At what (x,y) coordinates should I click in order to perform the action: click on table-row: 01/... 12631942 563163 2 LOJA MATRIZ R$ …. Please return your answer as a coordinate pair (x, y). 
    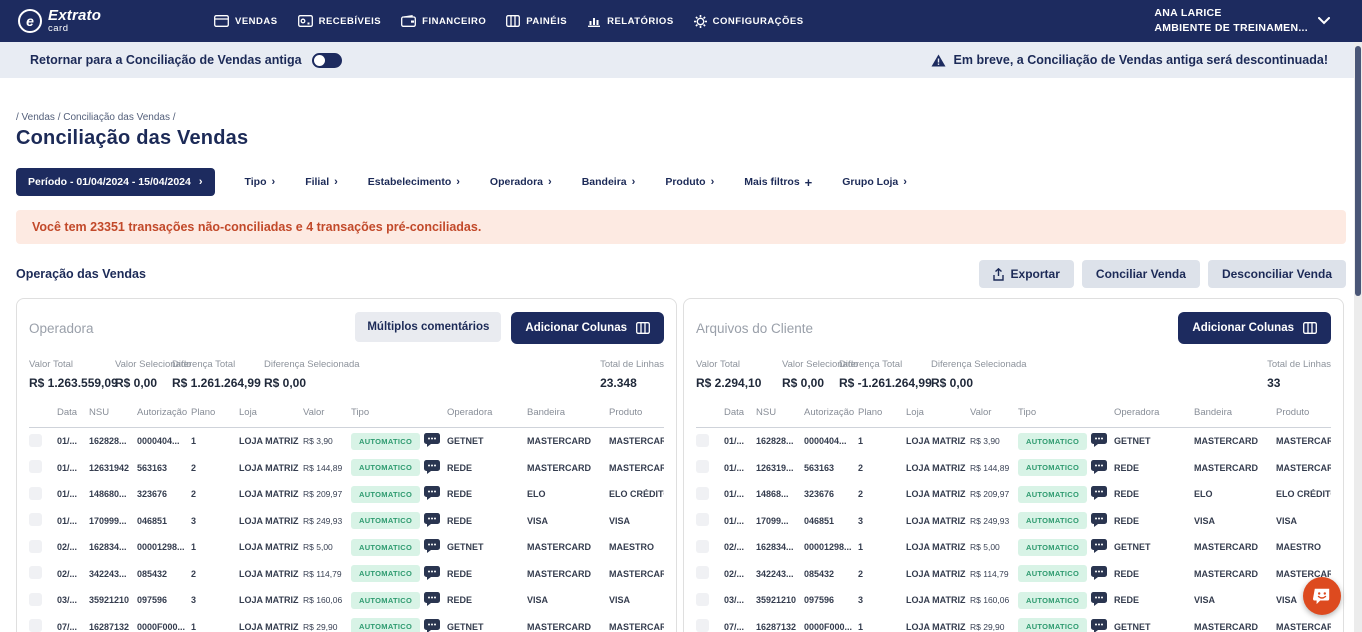
    Looking at the image, I should click on (346, 468).